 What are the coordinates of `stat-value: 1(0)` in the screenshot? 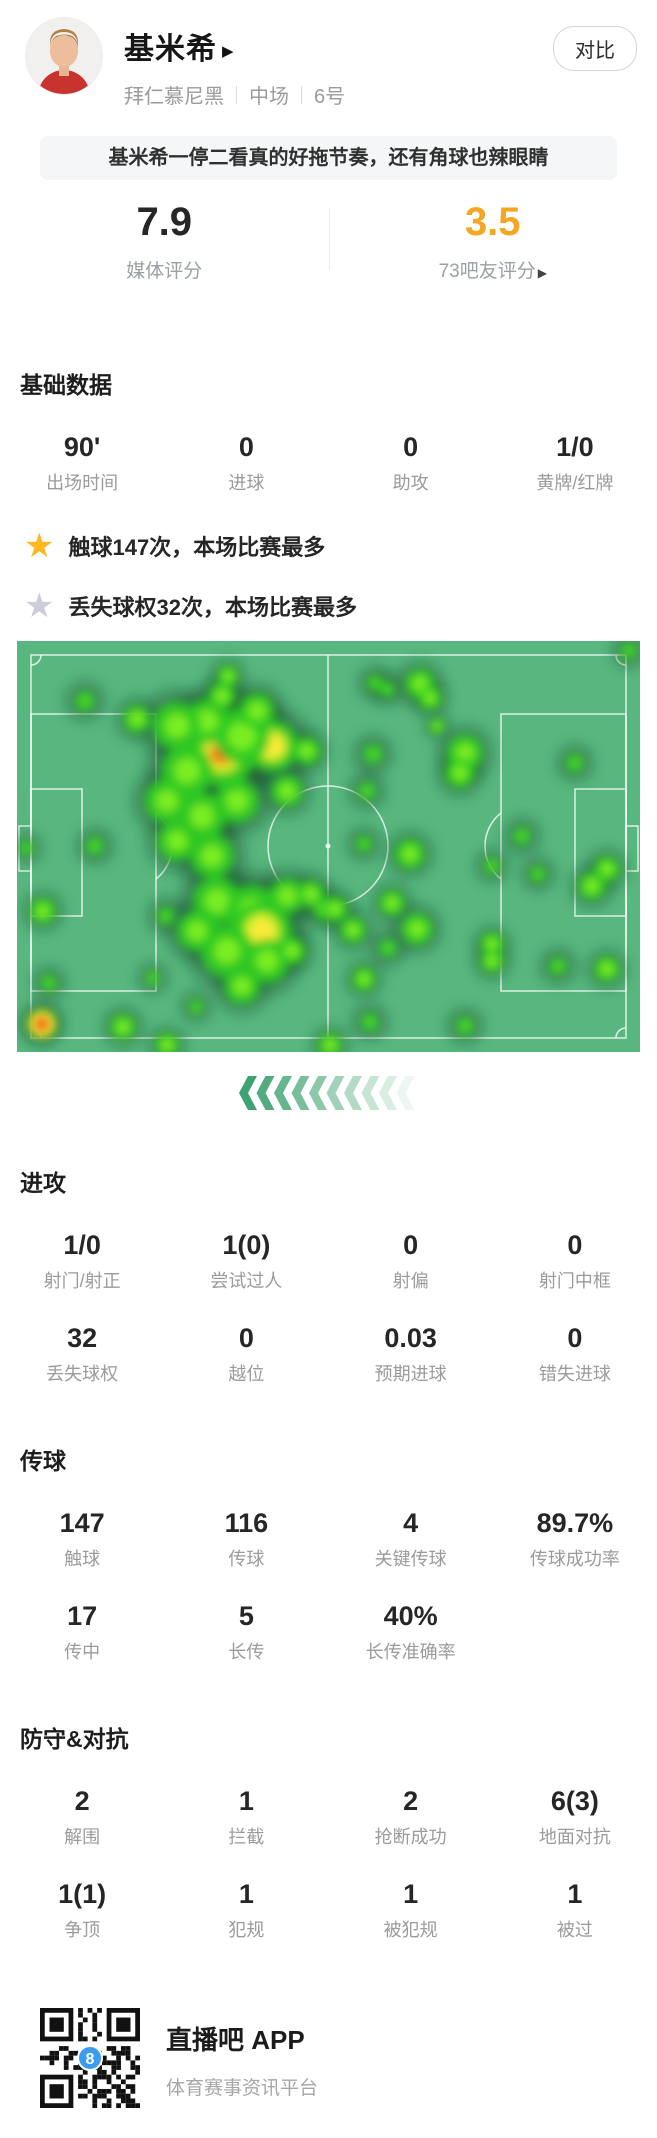 It's located at (246, 1245).